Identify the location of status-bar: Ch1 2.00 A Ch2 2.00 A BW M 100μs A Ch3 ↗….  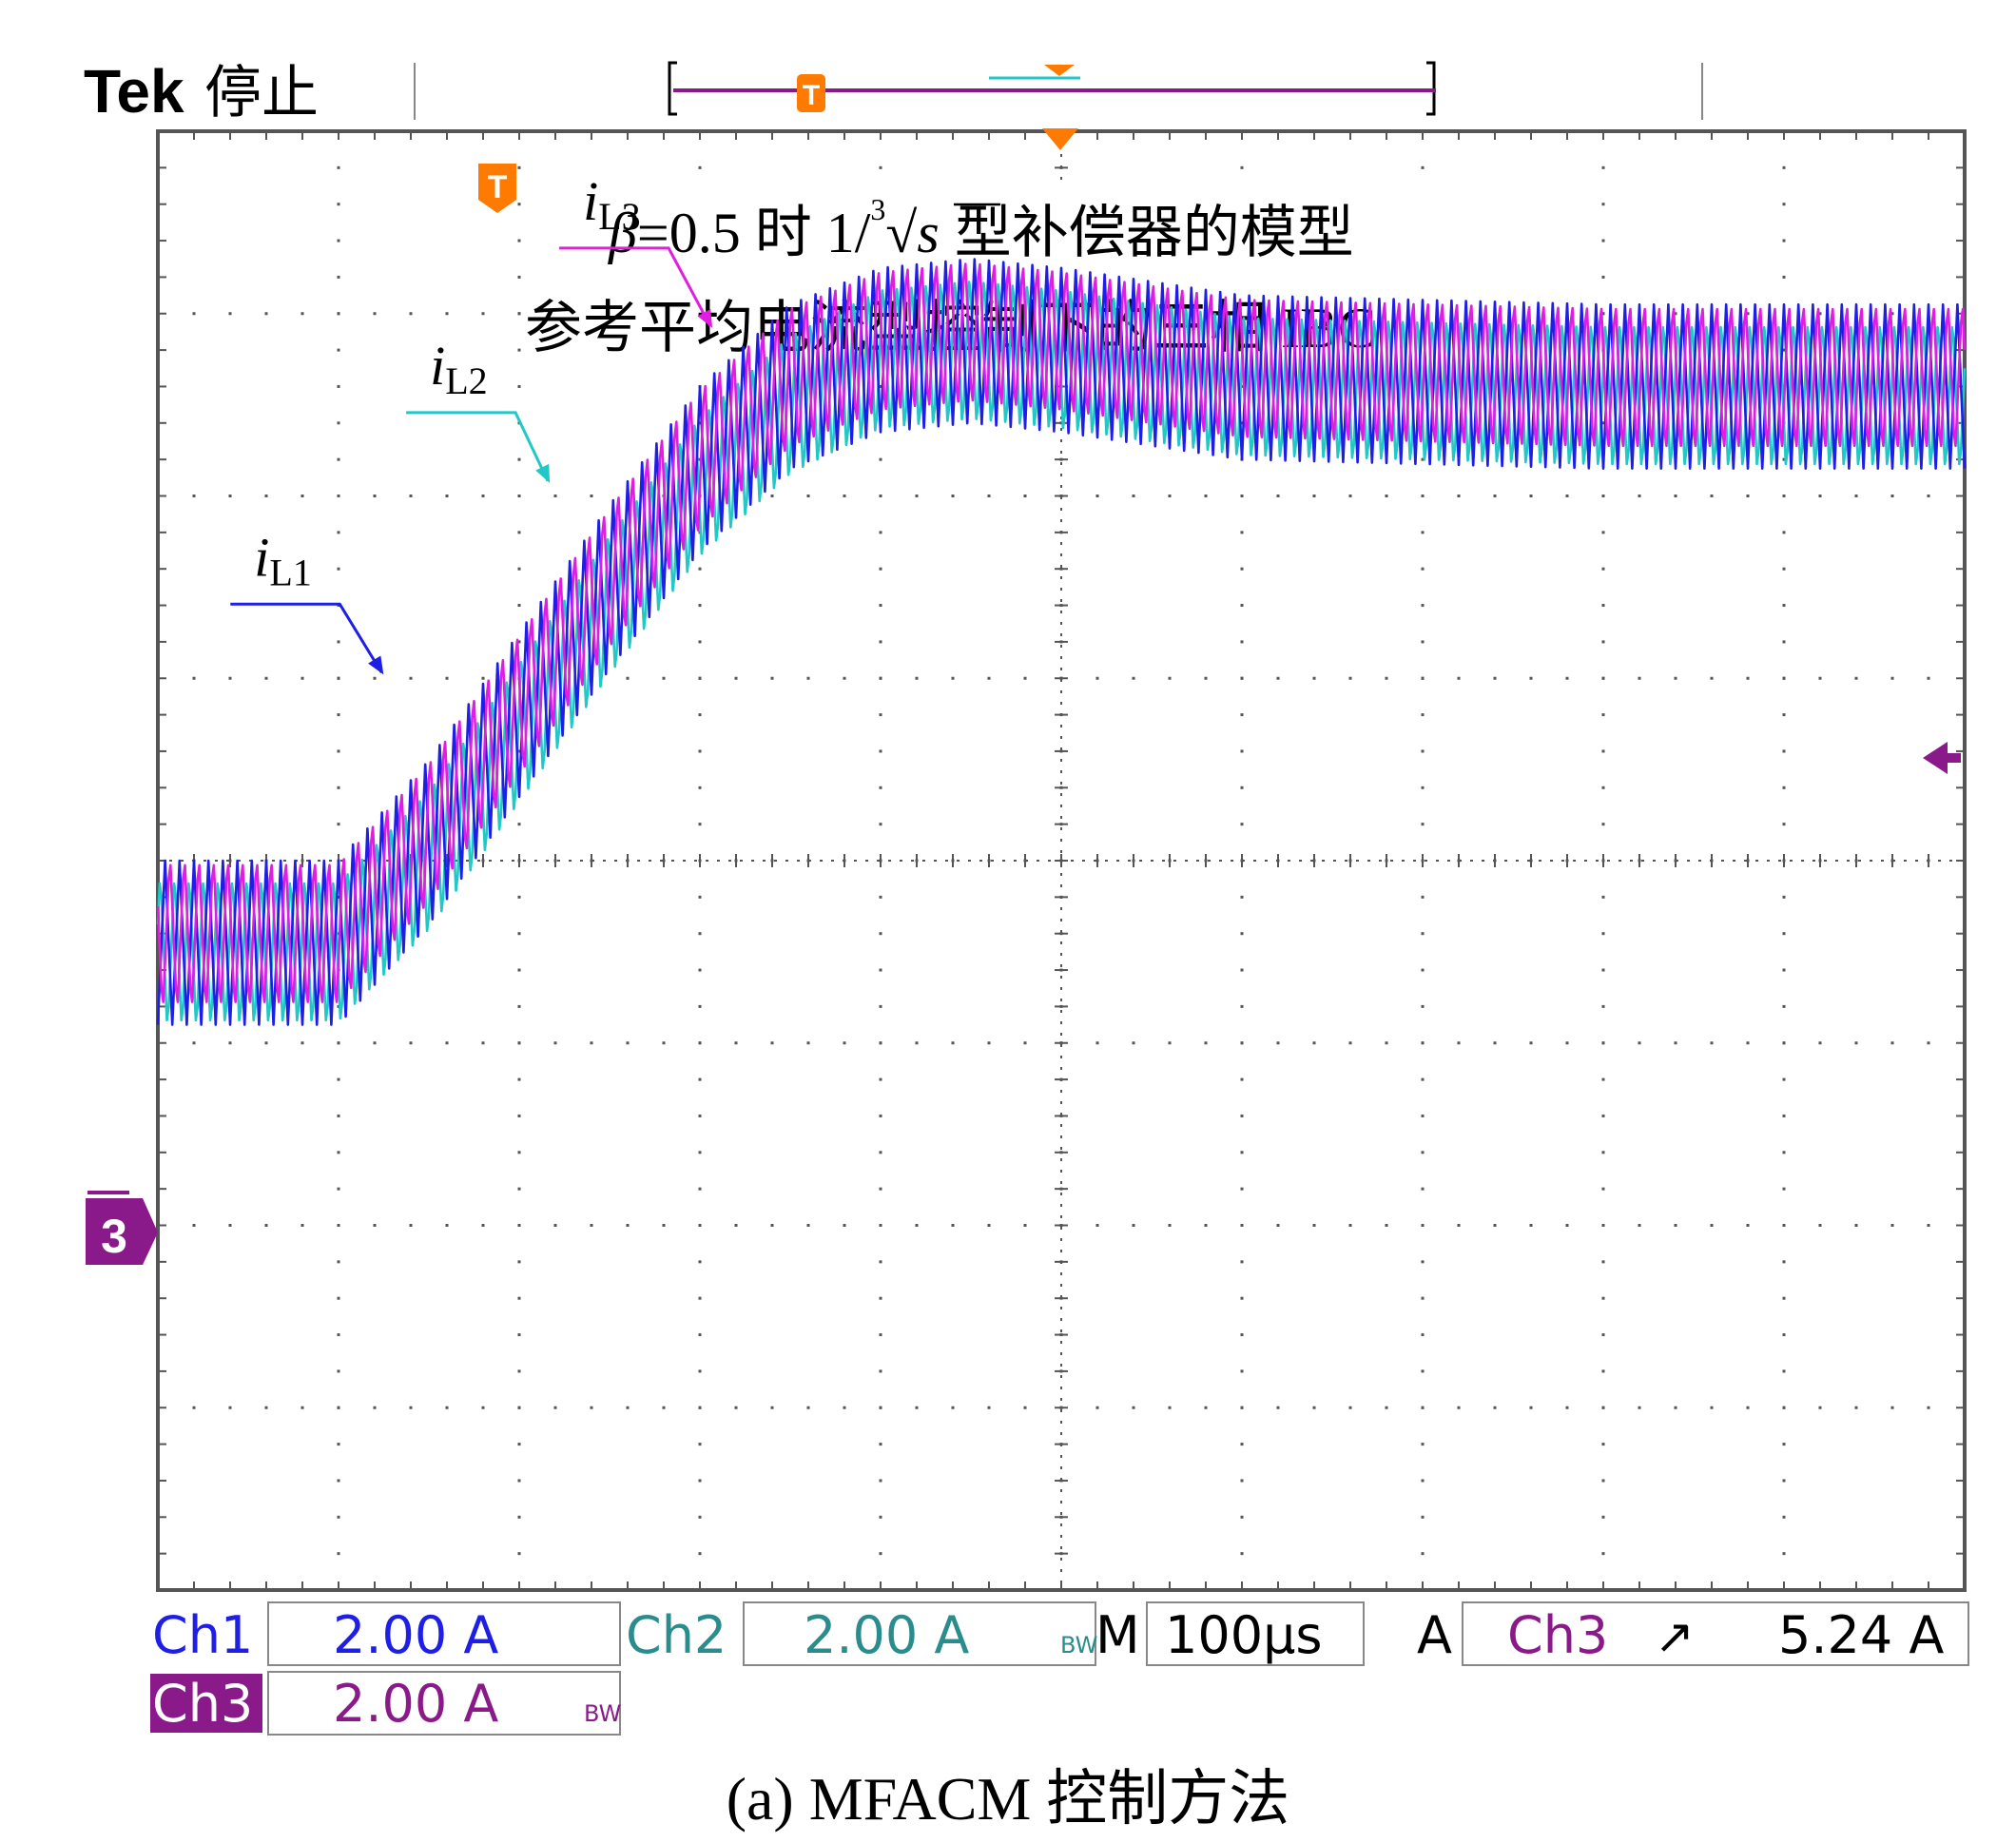
(1059, 1668).